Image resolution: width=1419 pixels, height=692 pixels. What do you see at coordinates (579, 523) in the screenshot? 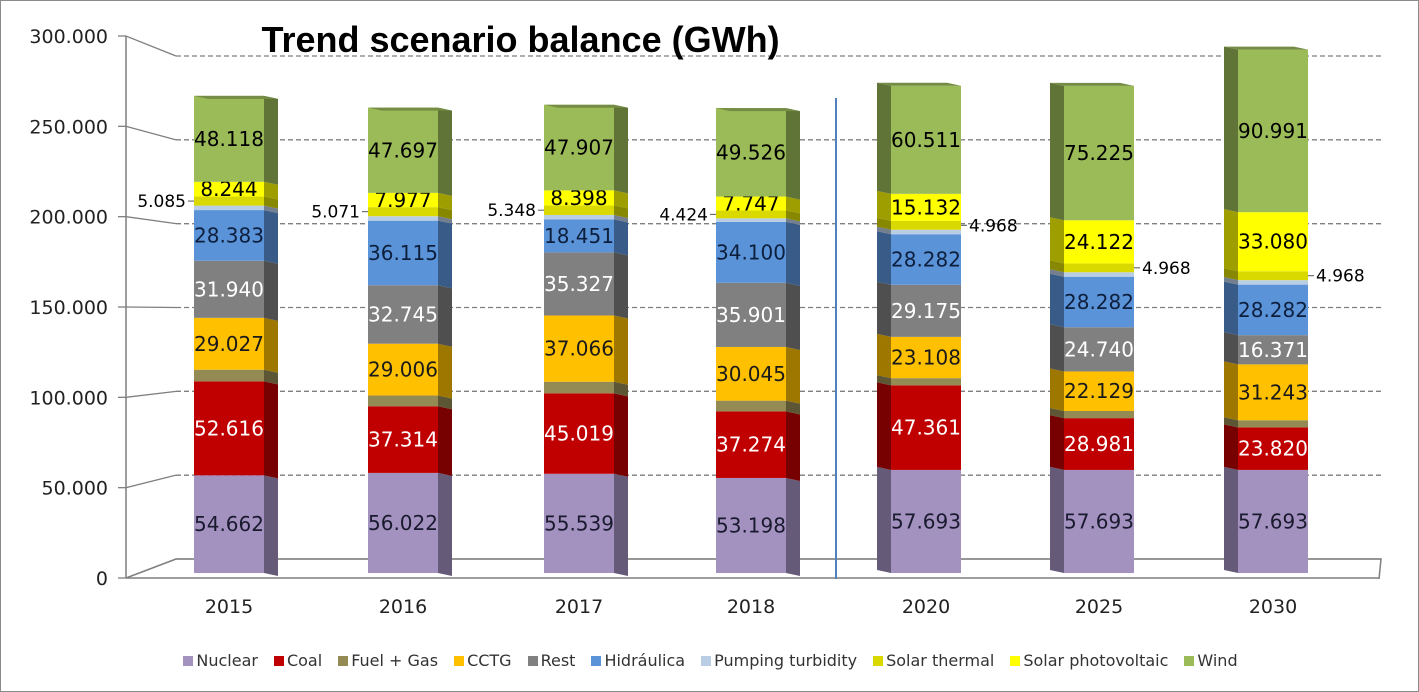
I see `data-label: 55.539` at bounding box center [579, 523].